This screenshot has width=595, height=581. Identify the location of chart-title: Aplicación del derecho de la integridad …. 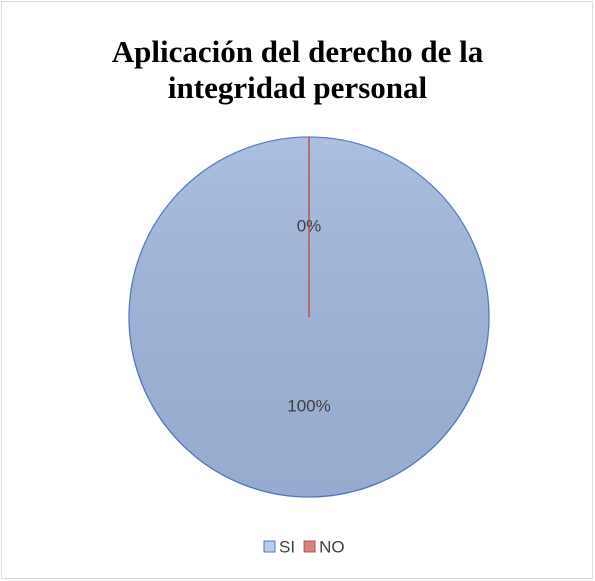
(297, 69).